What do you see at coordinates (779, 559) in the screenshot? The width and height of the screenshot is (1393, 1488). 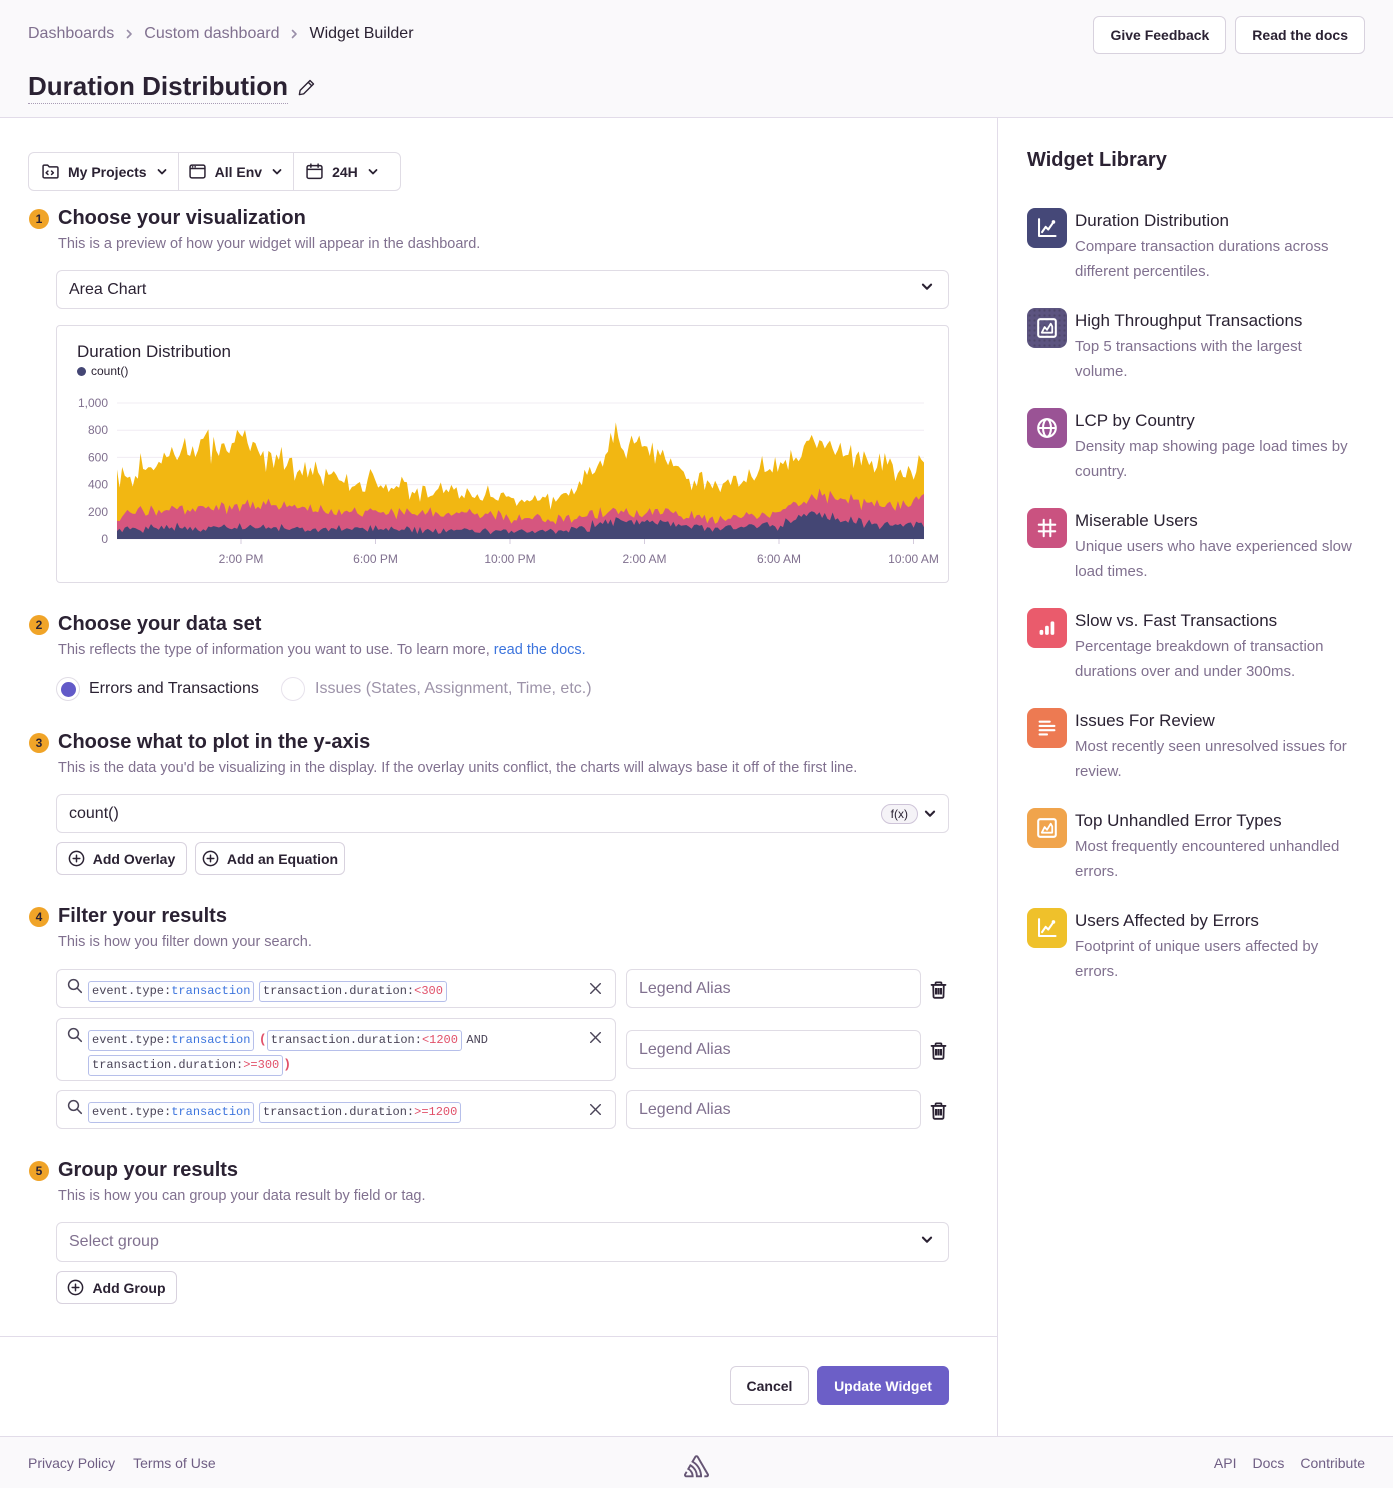 I see `svg-text: 6:00 AM` at bounding box center [779, 559].